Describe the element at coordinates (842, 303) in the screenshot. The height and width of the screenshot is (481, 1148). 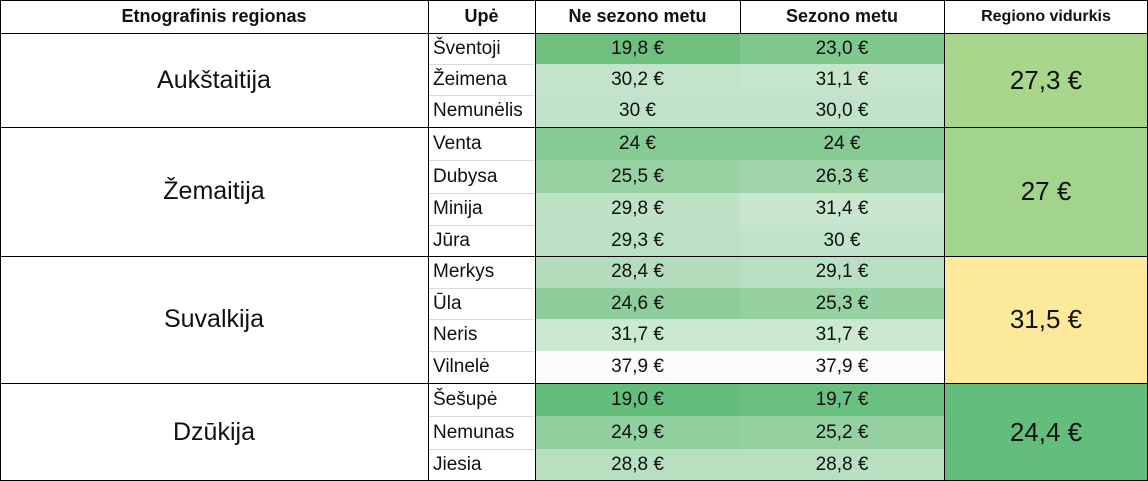
I see `season-price: 25,3 €` at that location.